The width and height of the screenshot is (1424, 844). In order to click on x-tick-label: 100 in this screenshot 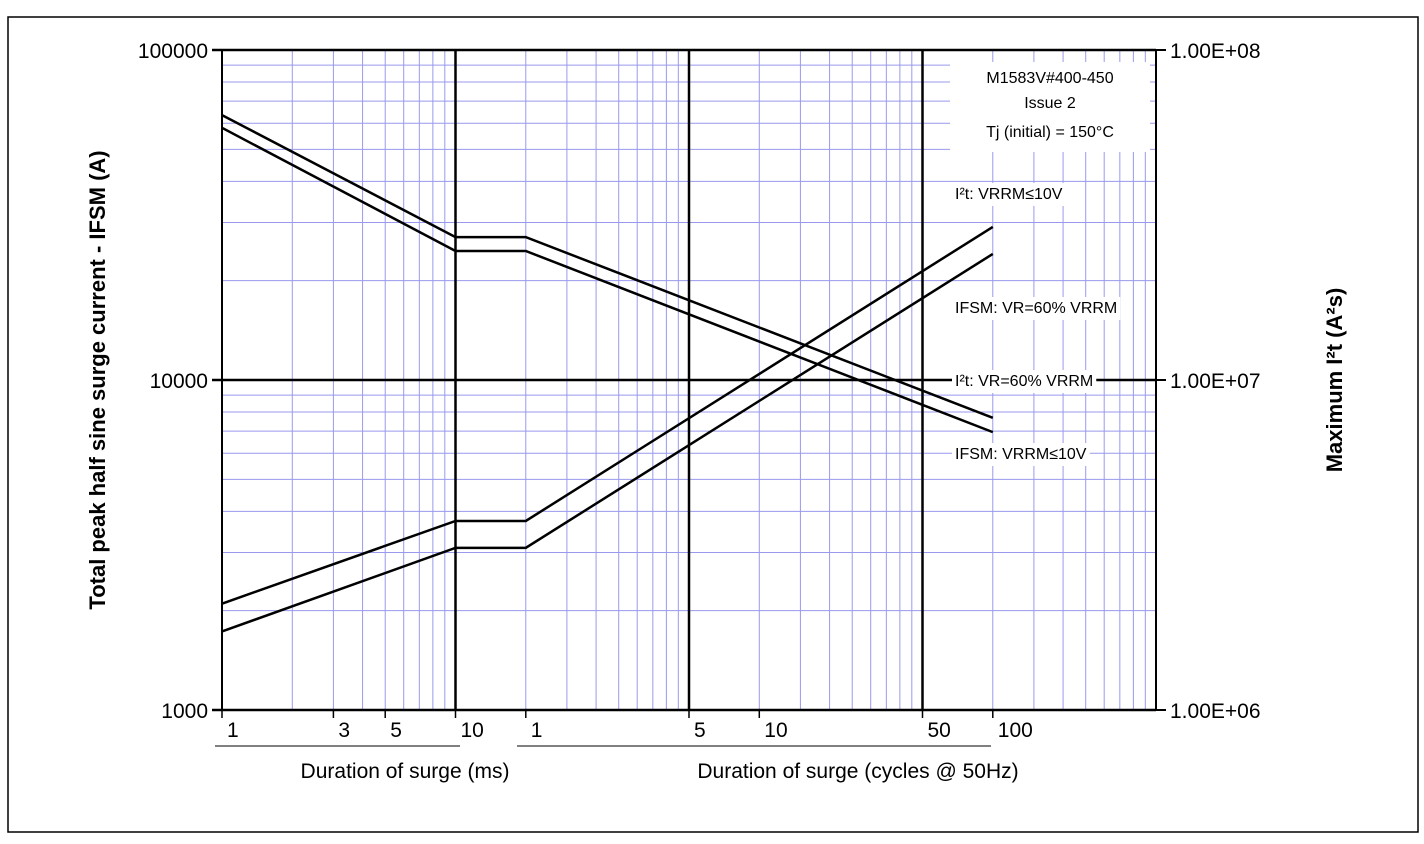, I will do `click(1015, 730)`.